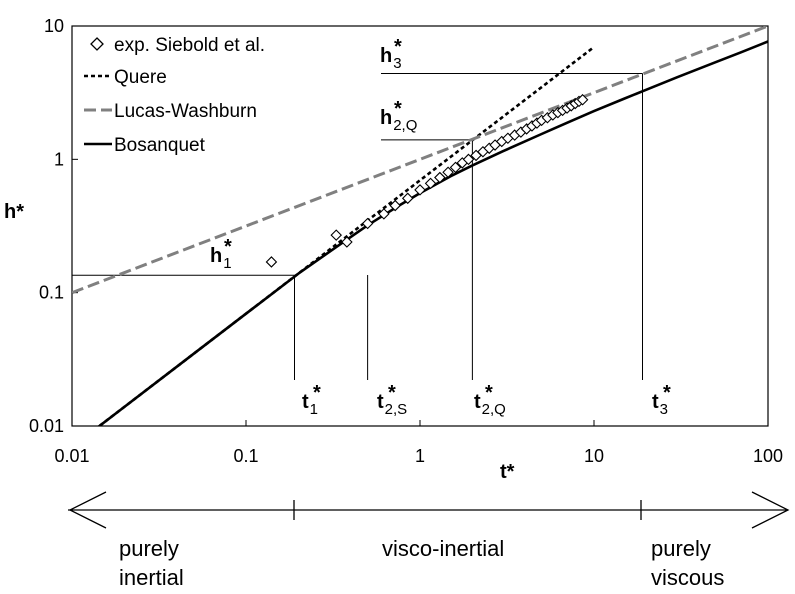 The width and height of the screenshot is (795, 594). What do you see at coordinates (59, 159) in the screenshot?
I see `y-tick-label-2: 1` at bounding box center [59, 159].